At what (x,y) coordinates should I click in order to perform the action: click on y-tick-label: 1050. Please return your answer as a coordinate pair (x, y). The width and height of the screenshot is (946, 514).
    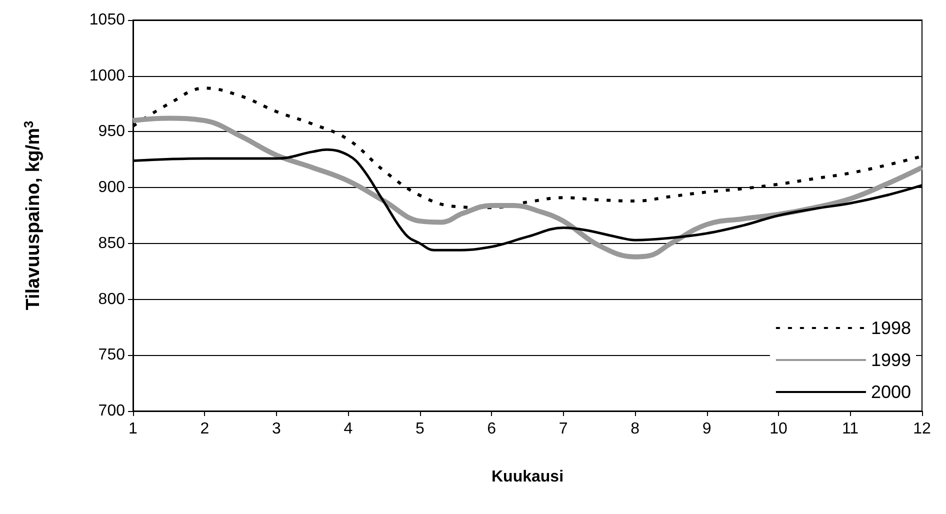
    Looking at the image, I should click on (107, 20).